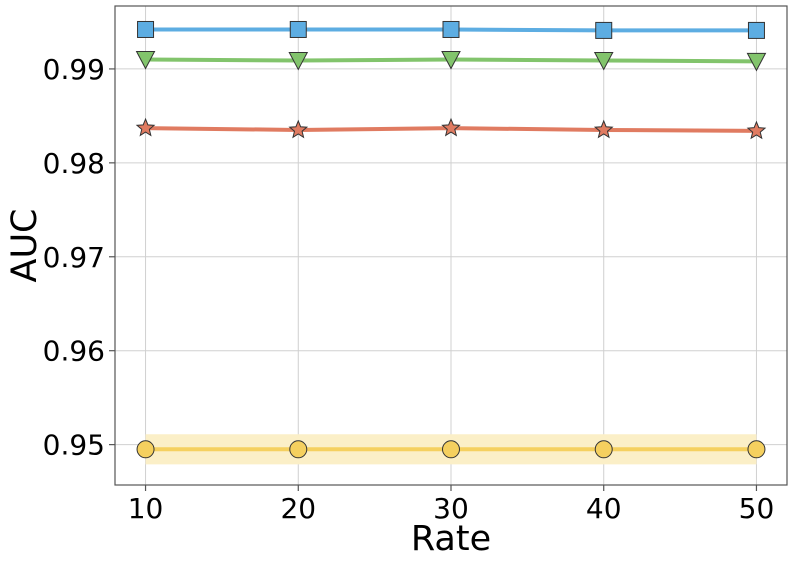  I want to click on y-tick-label: 0.98, so click(74, 163).